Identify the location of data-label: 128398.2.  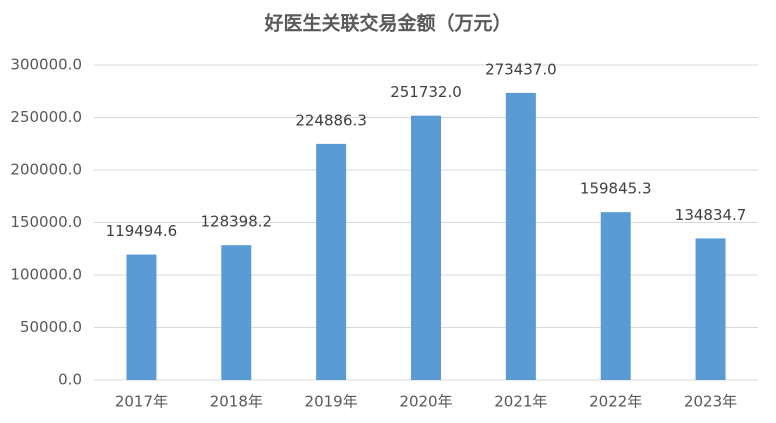
(236, 222).